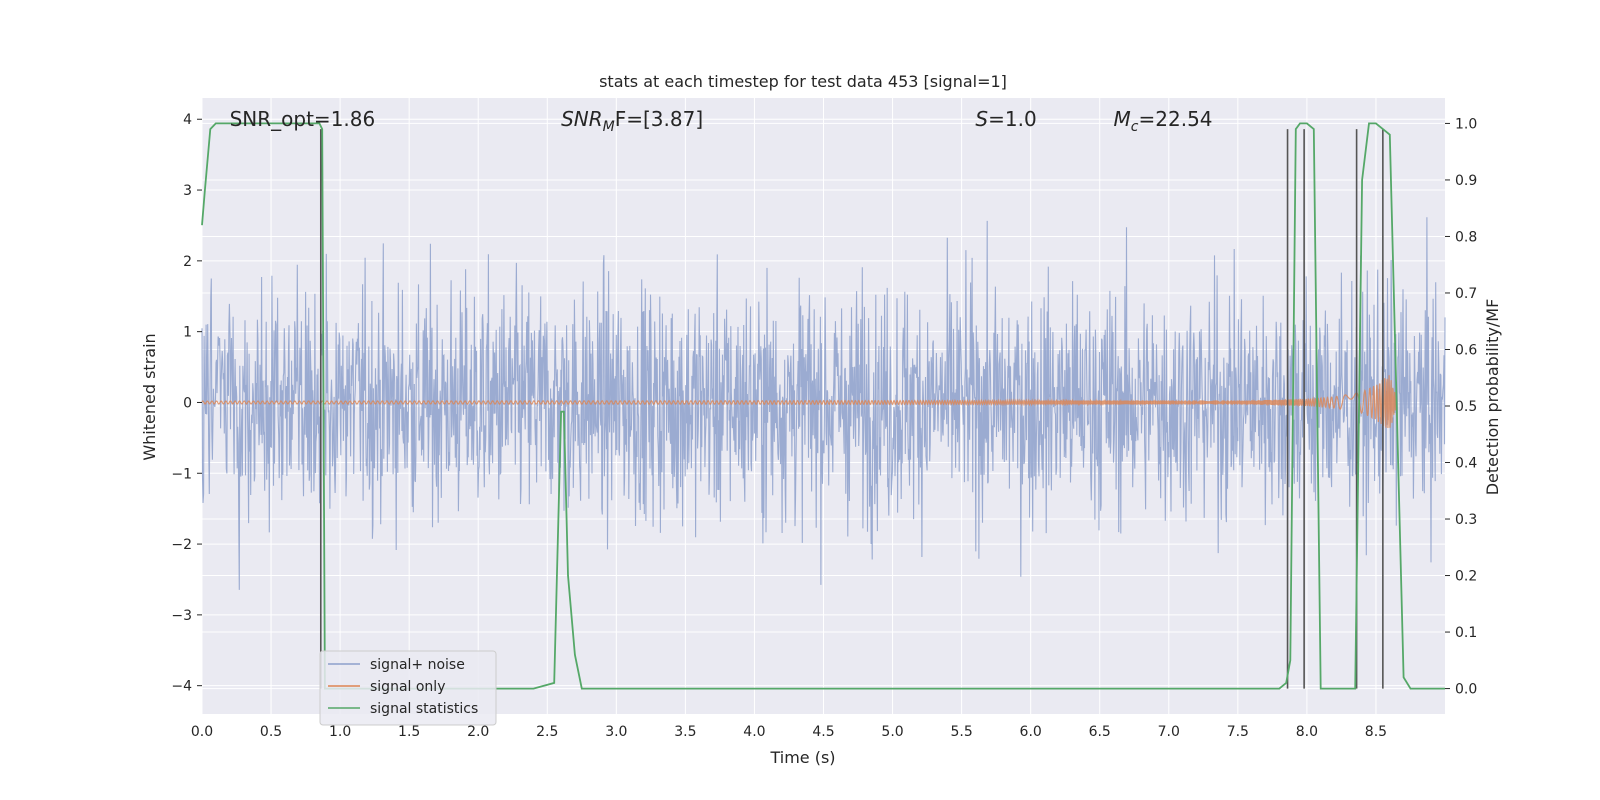 The width and height of the screenshot is (1600, 800). Describe the element at coordinates (181, 545) in the screenshot. I see `y-tick-label: −2` at that location.